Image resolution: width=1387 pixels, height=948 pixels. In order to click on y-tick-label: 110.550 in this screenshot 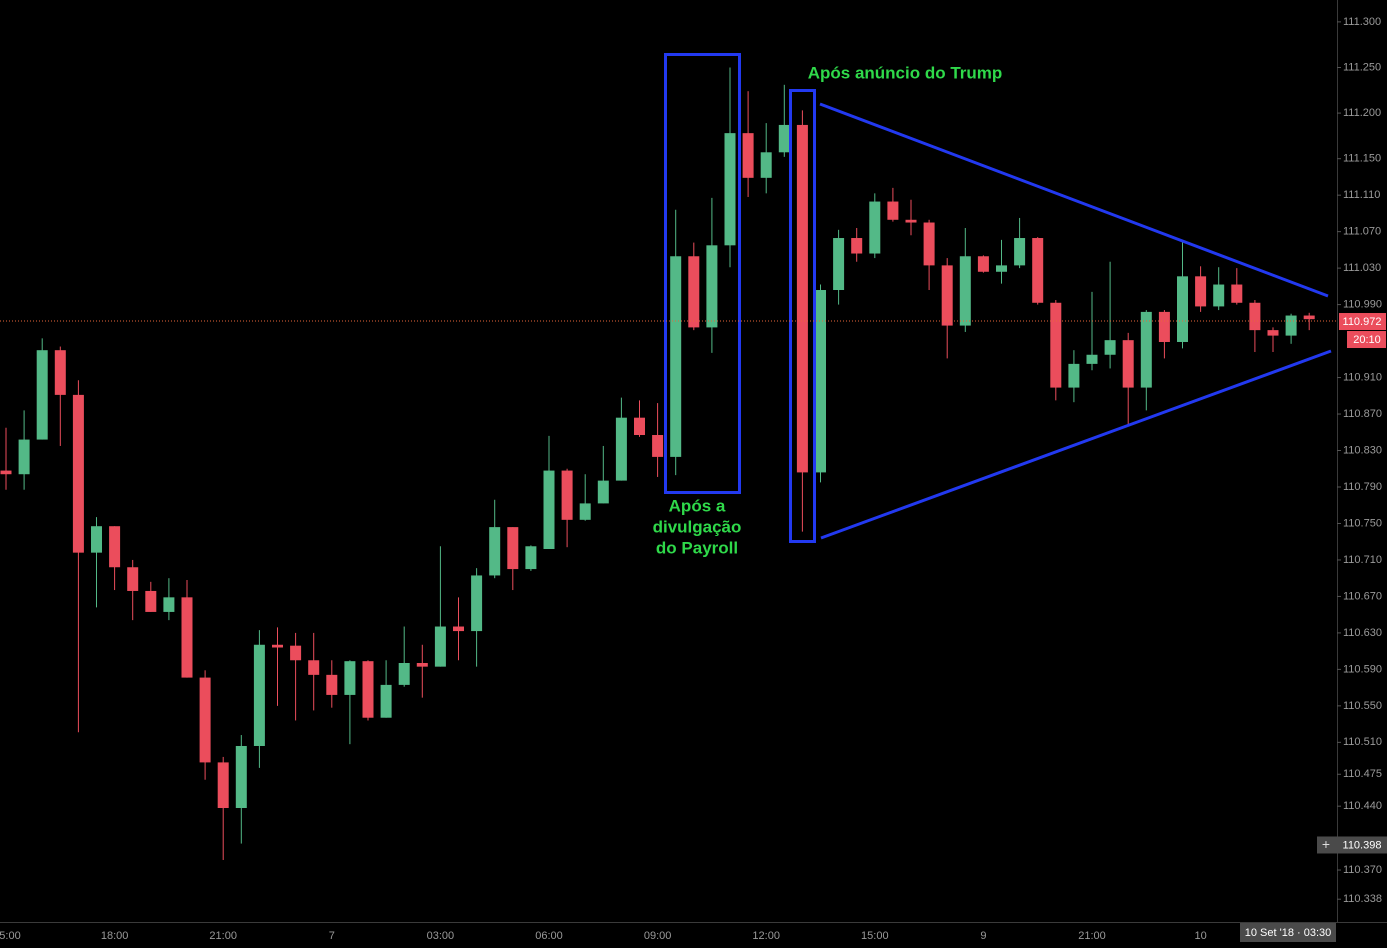, I will do `click(1362, 706)`.